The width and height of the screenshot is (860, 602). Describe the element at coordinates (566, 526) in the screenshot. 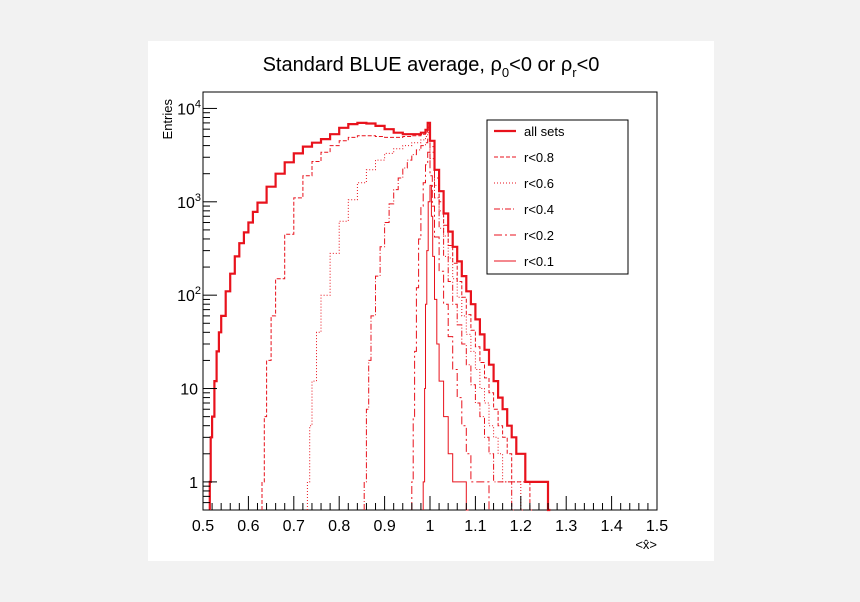

I see `x-tick-label: 1.3` at that location.